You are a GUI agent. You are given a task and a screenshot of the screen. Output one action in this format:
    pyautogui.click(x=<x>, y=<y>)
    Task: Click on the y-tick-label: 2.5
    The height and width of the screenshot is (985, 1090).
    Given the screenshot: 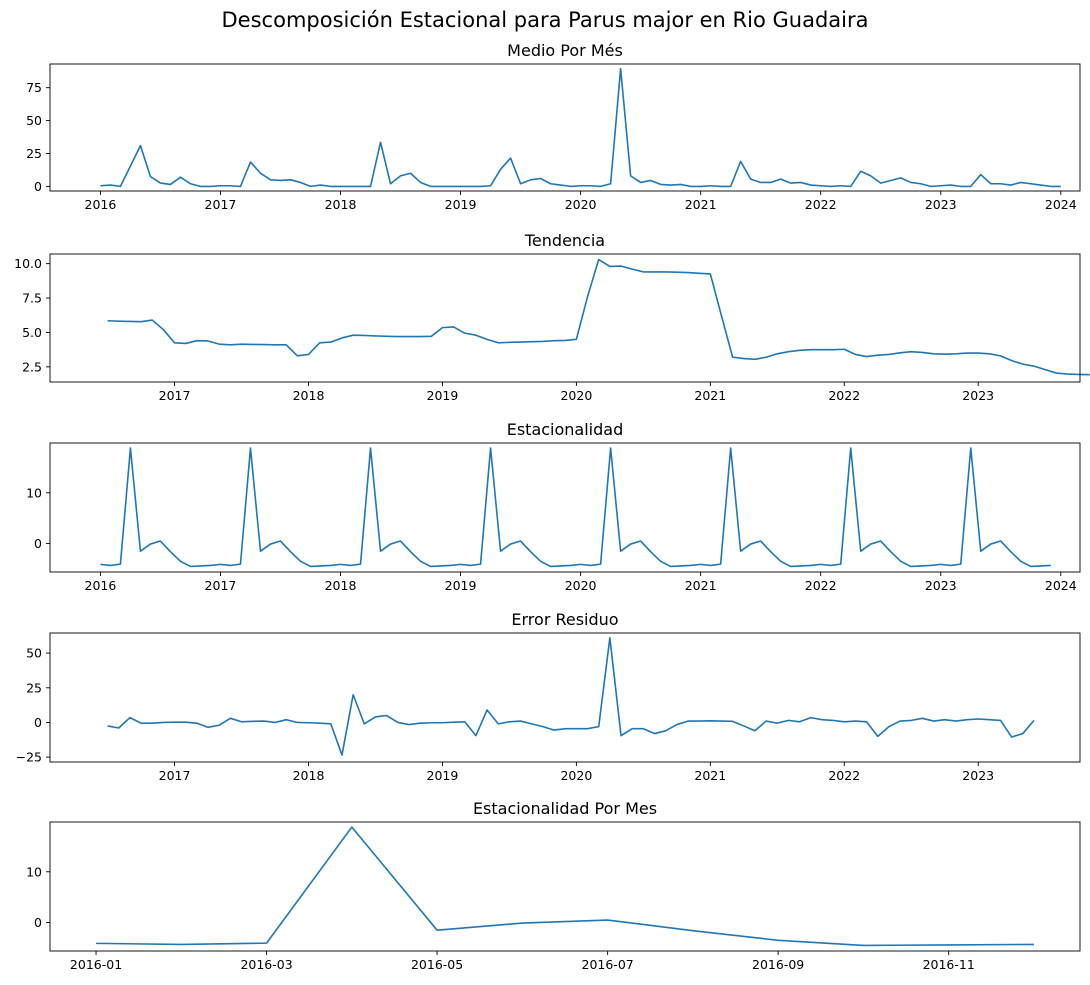 What is the action you would take?
    pyautogui.click(x=32, y=366)
    